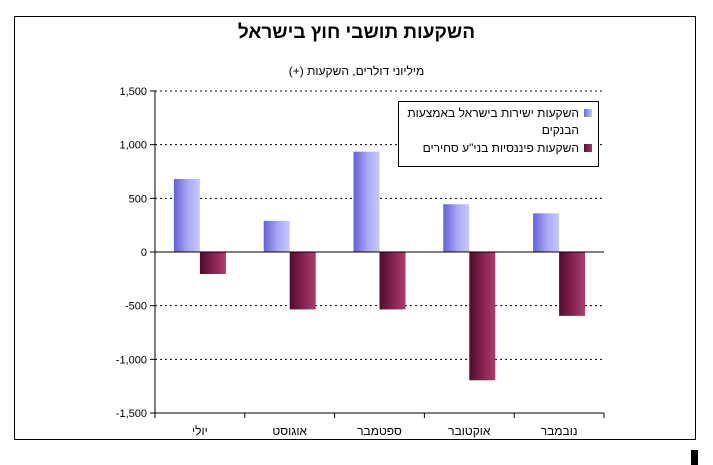 This screenshot has width=713, height=465. What do you see at coordinates (133, 92) in the screenshot?
I see `y-tick-label: 1,500` at bounding box center [133, 92].